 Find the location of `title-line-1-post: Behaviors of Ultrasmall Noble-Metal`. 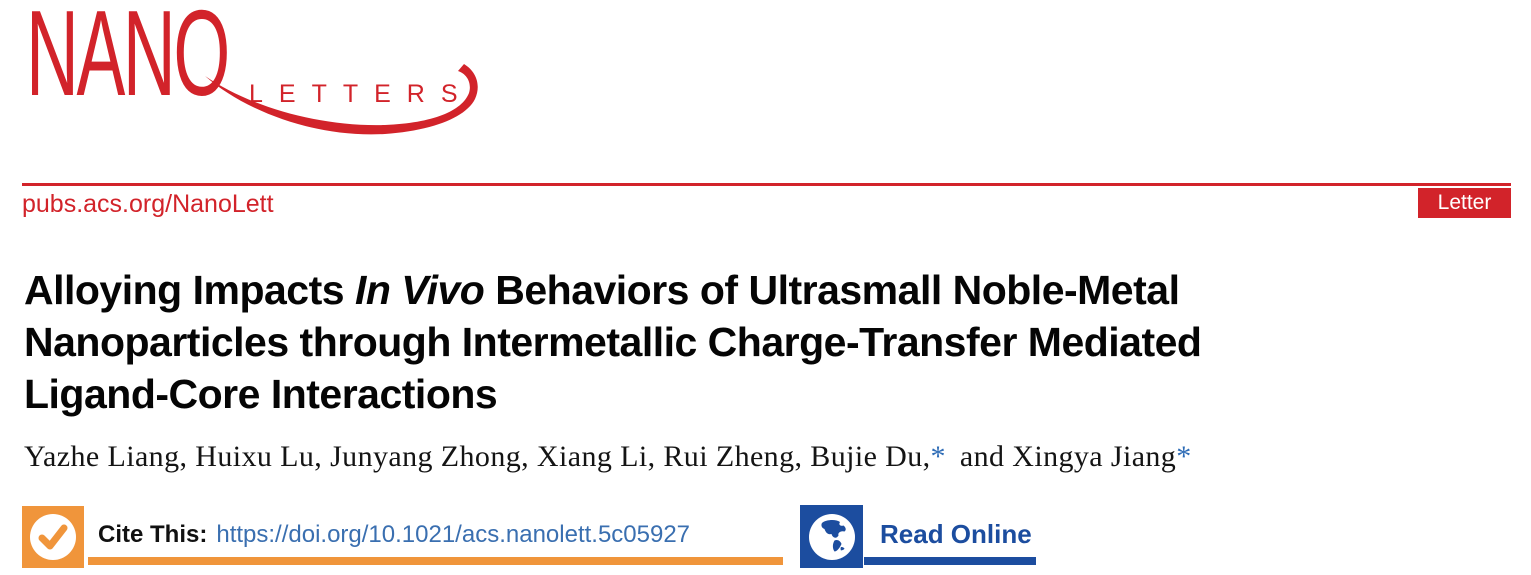

title-line-1-post: Behaviors of Ultrasmall Noble-Metal is located at coordinates (832, 290).